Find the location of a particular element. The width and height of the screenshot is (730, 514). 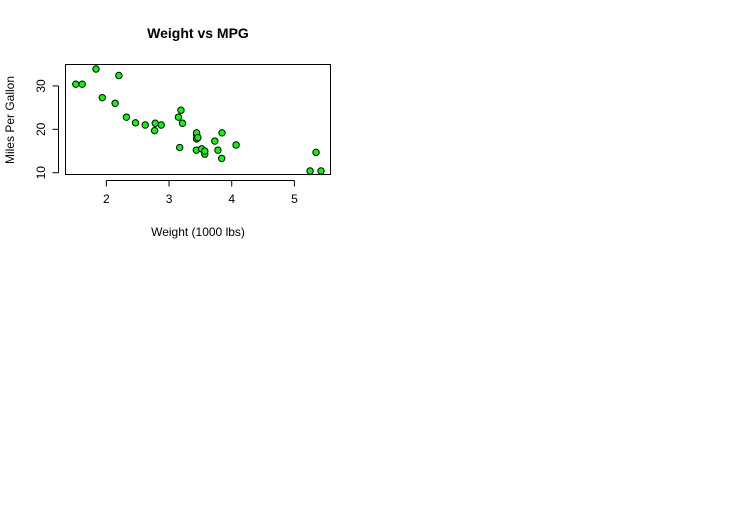

x-tick-label: 5 is located at coordinates (294, 199).